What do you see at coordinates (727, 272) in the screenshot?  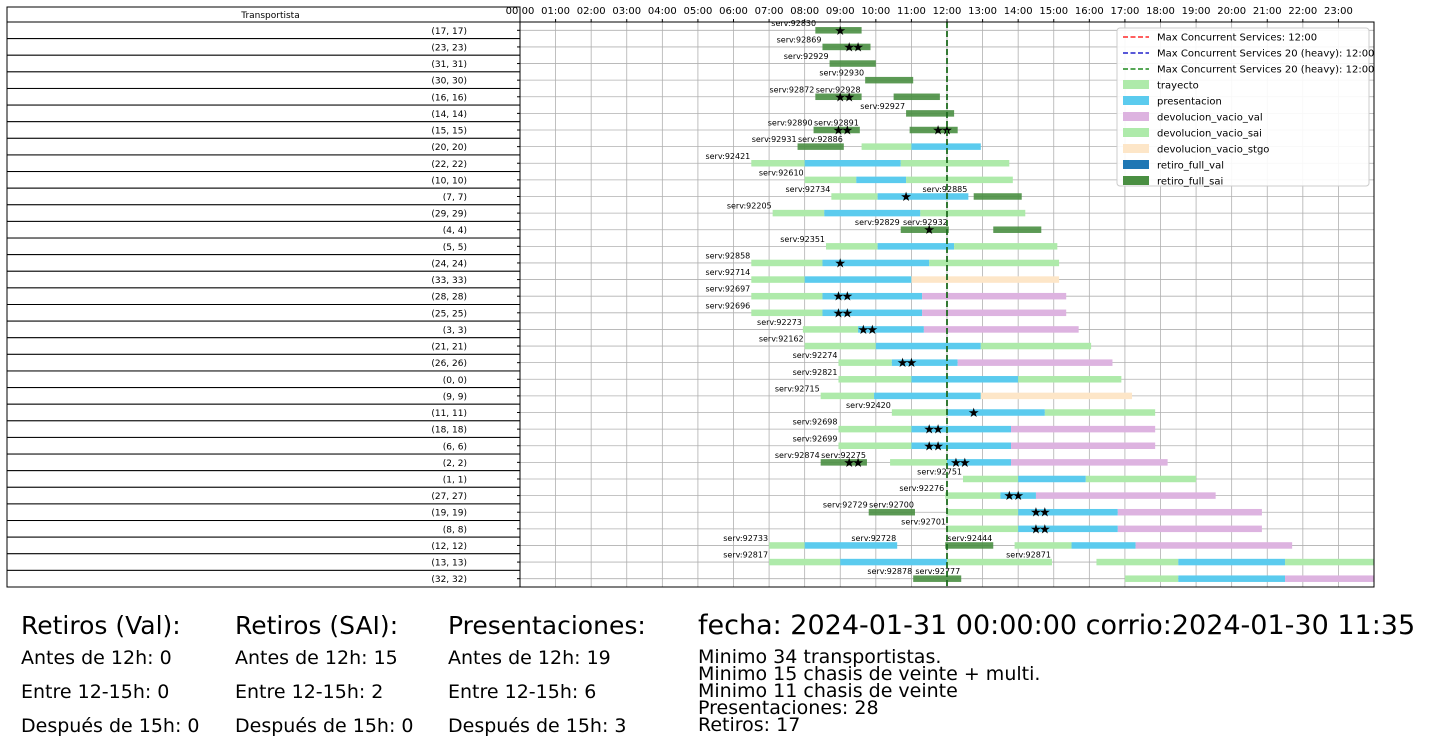 I see `service-label: serv:92714` at bounding box center [727, 272].